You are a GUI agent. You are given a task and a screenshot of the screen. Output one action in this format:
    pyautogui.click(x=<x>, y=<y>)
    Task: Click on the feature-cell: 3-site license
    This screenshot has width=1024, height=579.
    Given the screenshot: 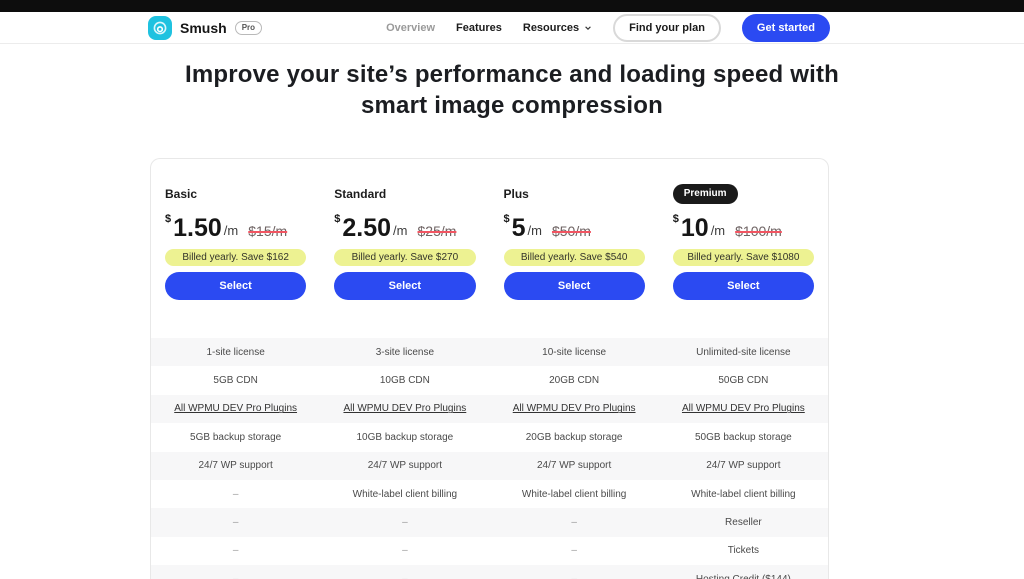 What is the action you would take?
    pyautogui.click(x=405, y=352)
    